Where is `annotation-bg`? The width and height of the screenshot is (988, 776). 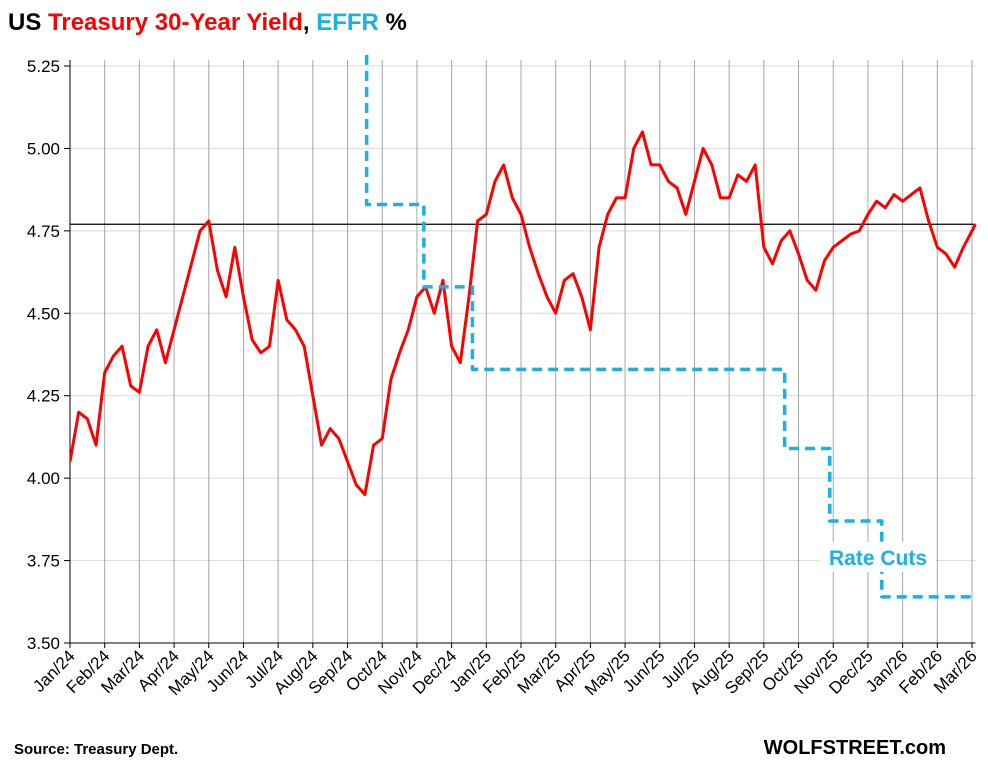
annotation-bg is located at coordinates (878, 557).